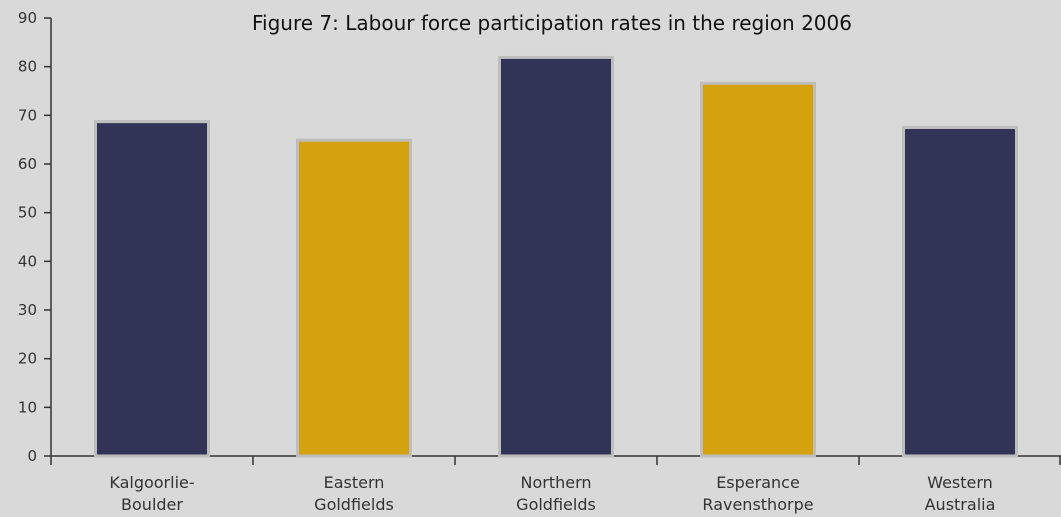 The height and width of the screenshot is (517, 1061). I want to click on x-category-label: Eastern, so click(354, 482).